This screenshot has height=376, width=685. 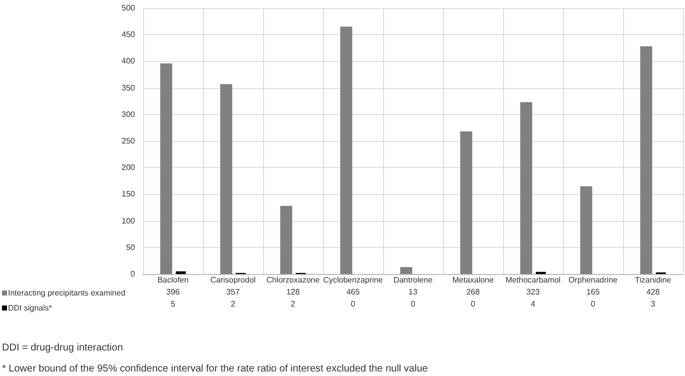 I want to click on text: DDI = drug-drug interaction, so click(x=62, y=348).